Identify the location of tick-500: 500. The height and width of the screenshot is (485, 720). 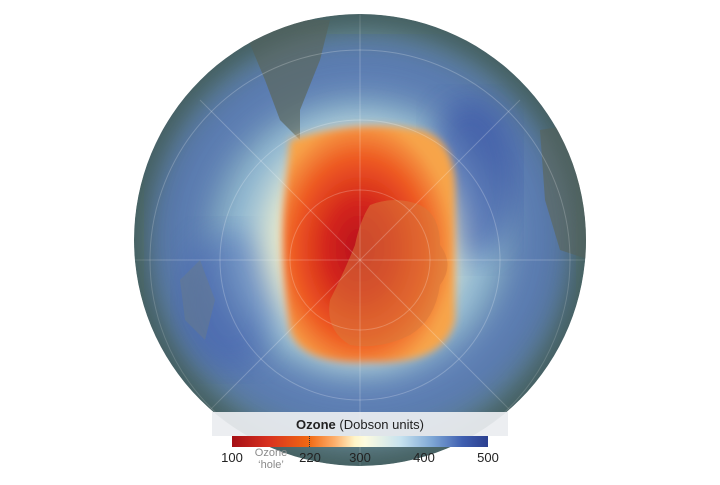
(488, 457).